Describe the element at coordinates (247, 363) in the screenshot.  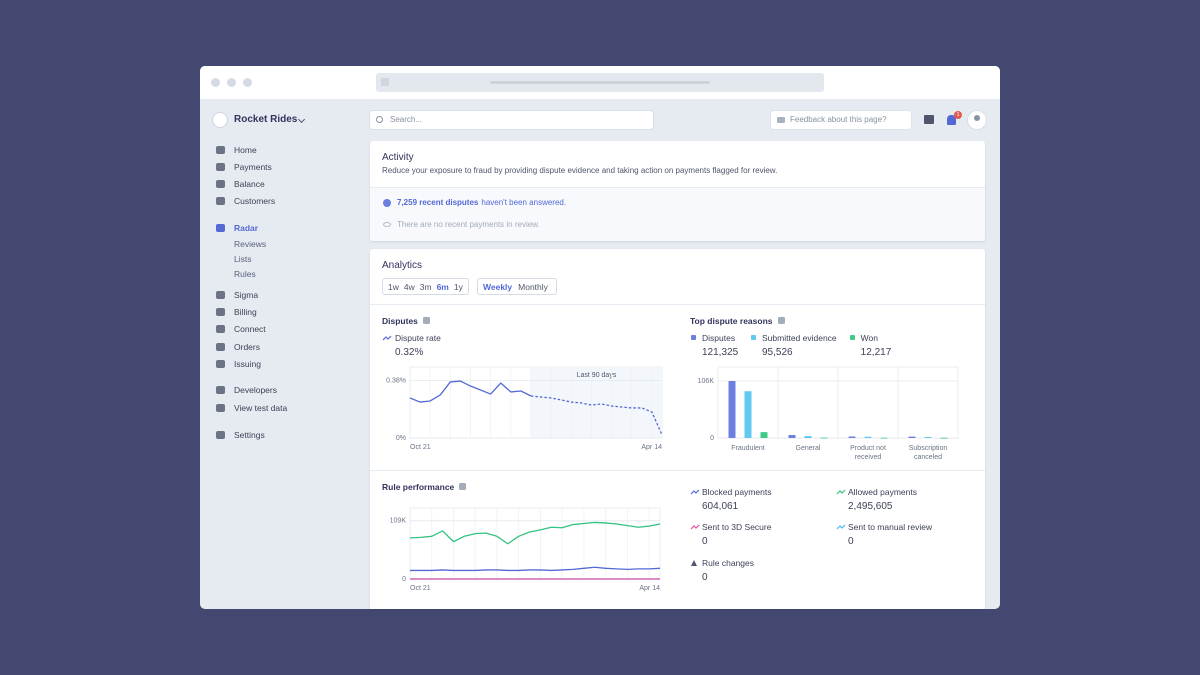
I see `nav-item: Issuing` at that location.